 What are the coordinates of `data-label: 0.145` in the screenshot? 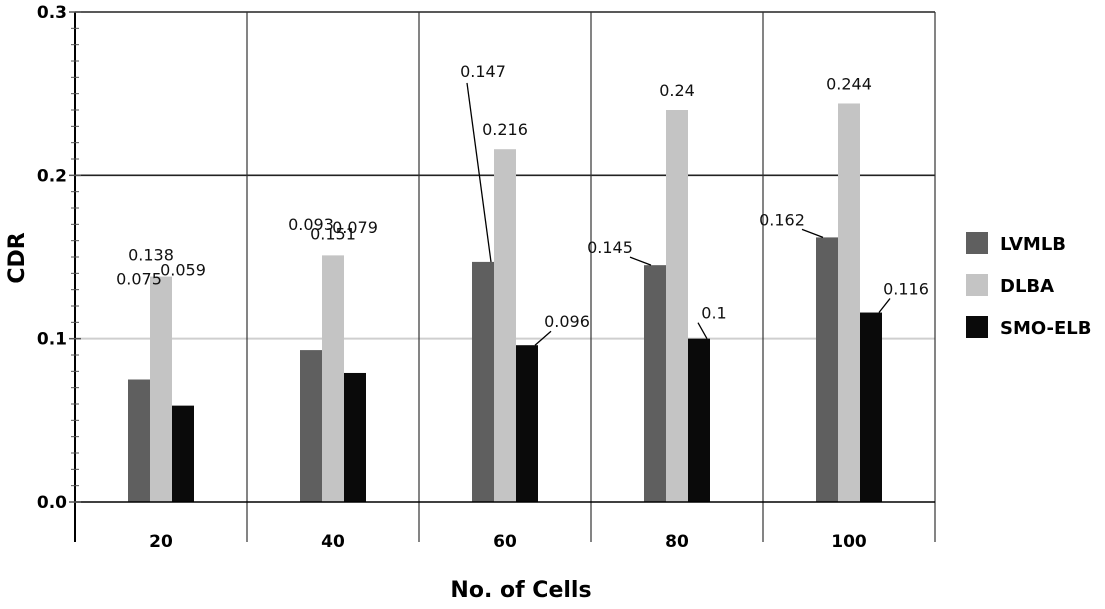 It's located at (610, 247).